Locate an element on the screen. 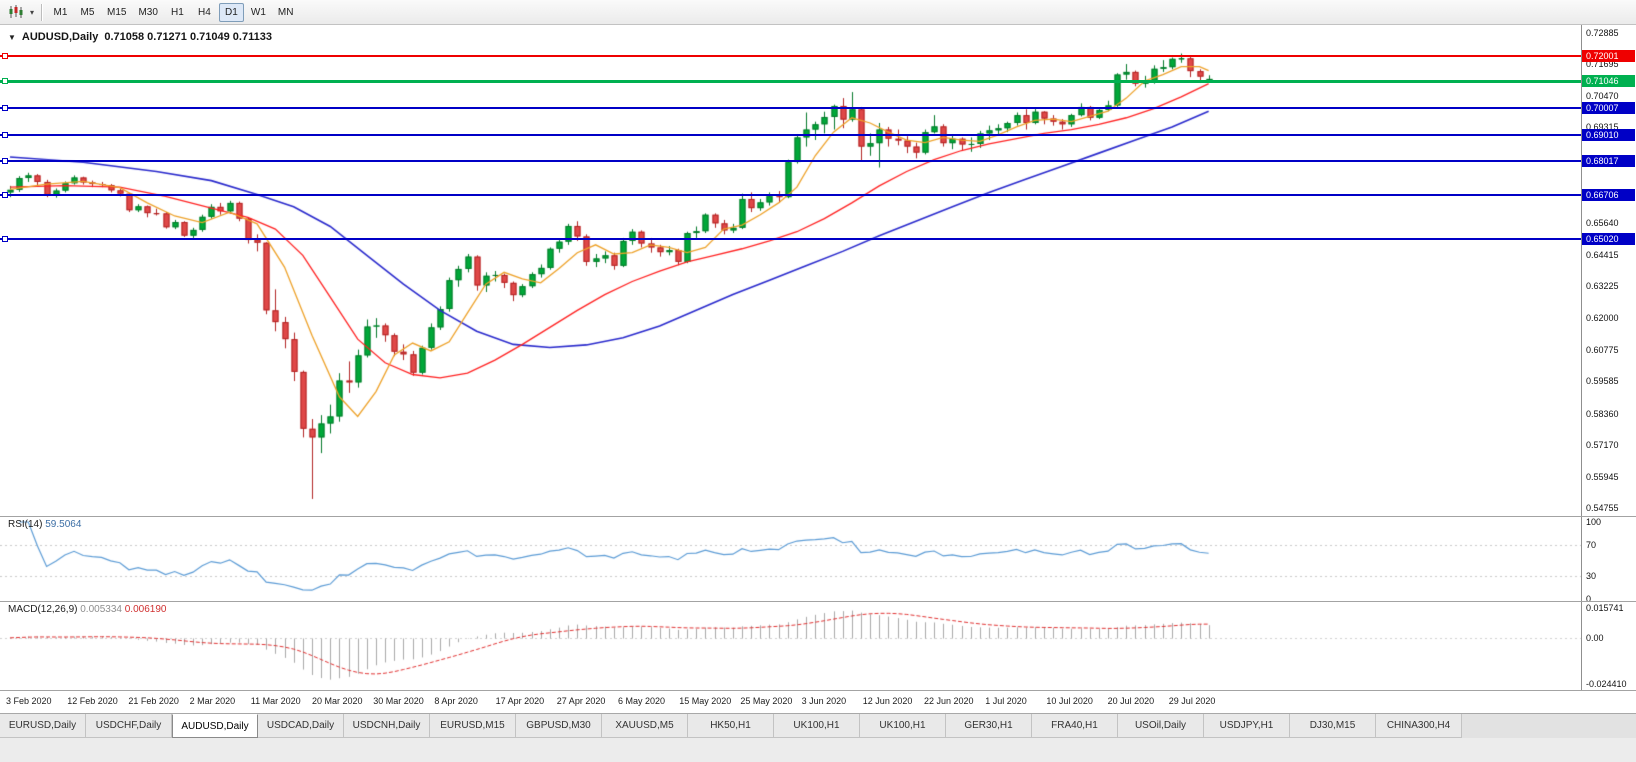 The image size is (1636, 762). resistance-line-072001-price-label: 0.72001 is located at coordinates (1608, 56).